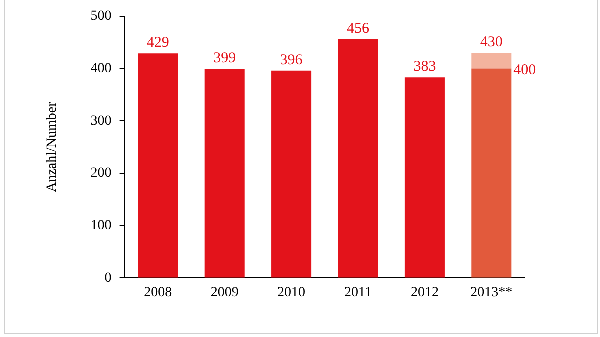 This screenshot has height=337, width=600. I want to click on y-tick-label: 500, so click(101, 16).